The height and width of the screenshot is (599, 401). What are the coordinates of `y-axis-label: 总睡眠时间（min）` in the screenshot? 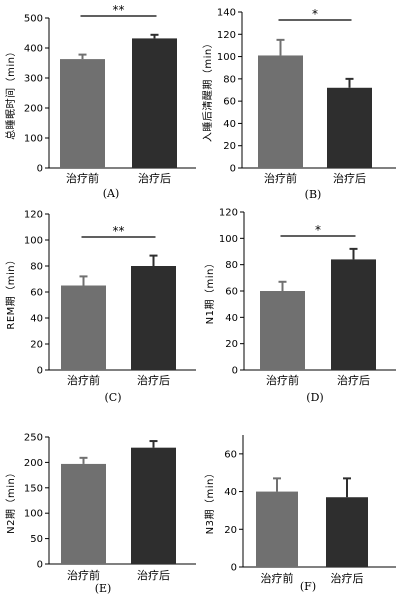 It's located at (10, 93).